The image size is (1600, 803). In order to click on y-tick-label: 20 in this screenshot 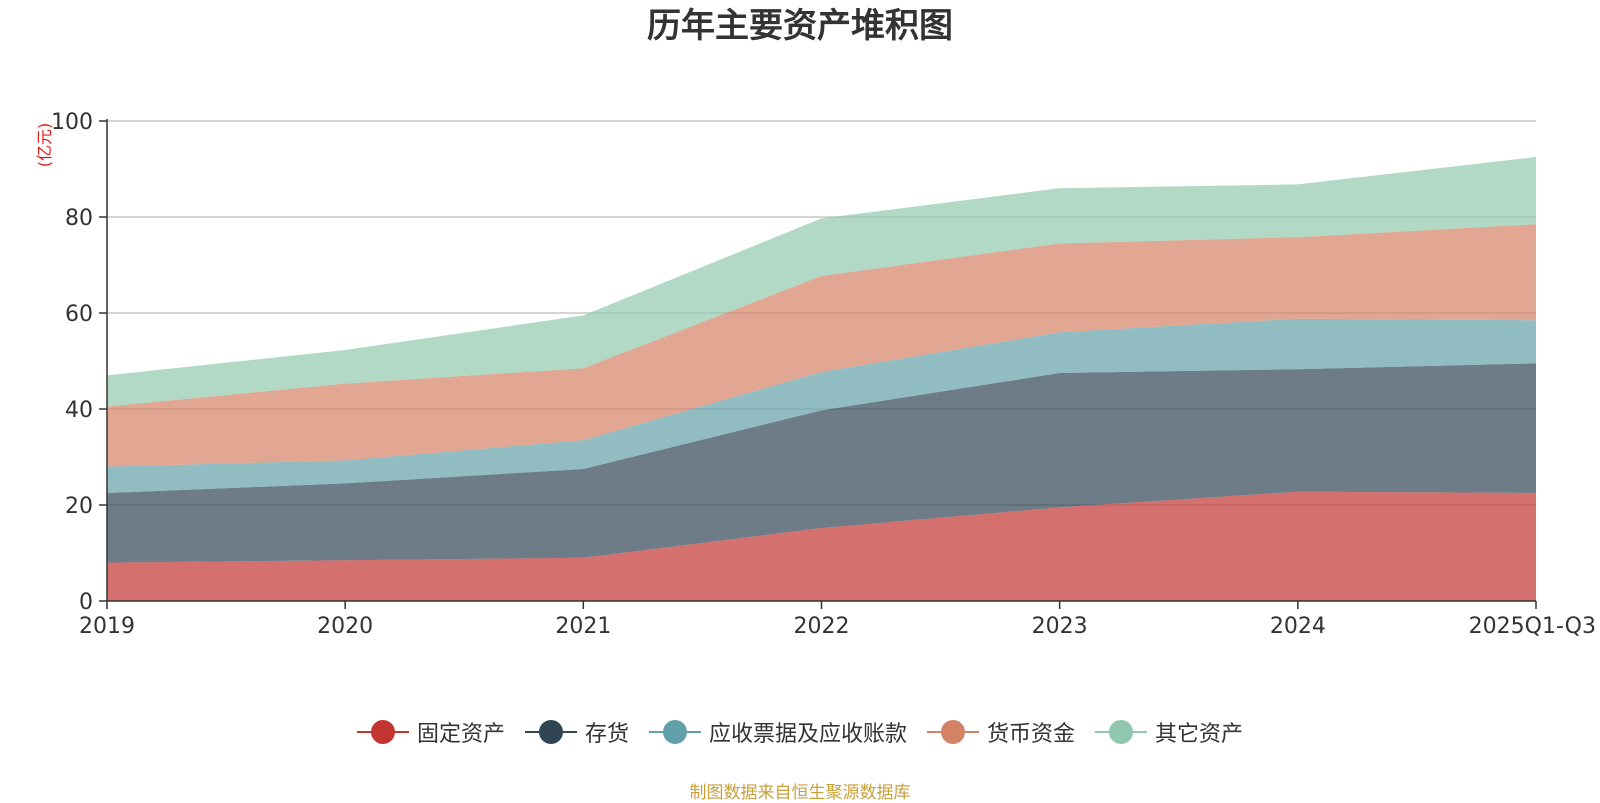, I will do `click(79, 506)`.